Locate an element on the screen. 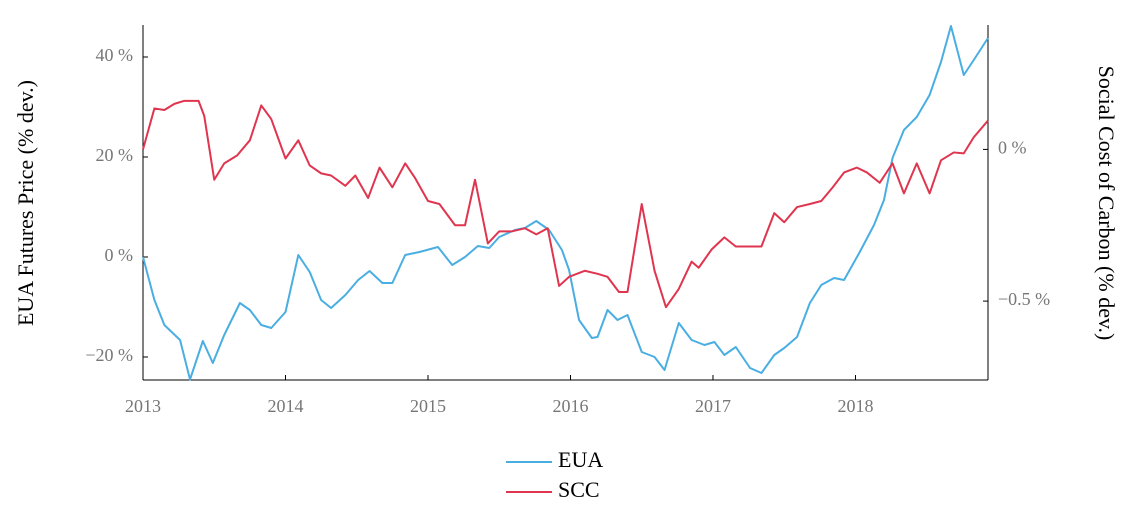  x-tick-label: 2016 is located at coordinates (570, 406).